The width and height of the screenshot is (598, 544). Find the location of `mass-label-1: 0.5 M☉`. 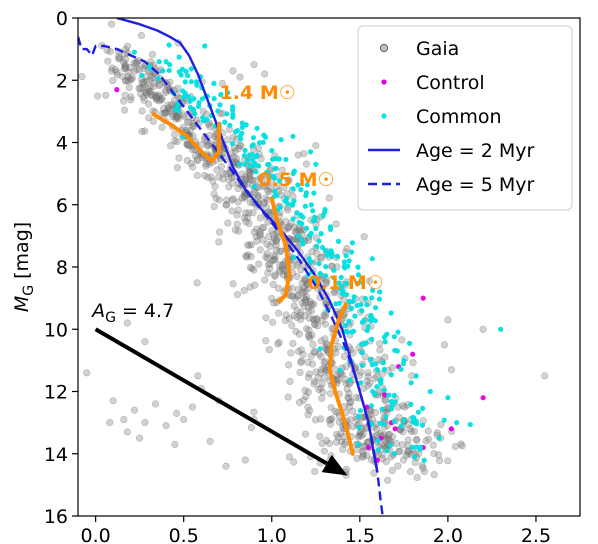

mass-label-1: 0.5 M☉ is located at coordinates (296, 180).